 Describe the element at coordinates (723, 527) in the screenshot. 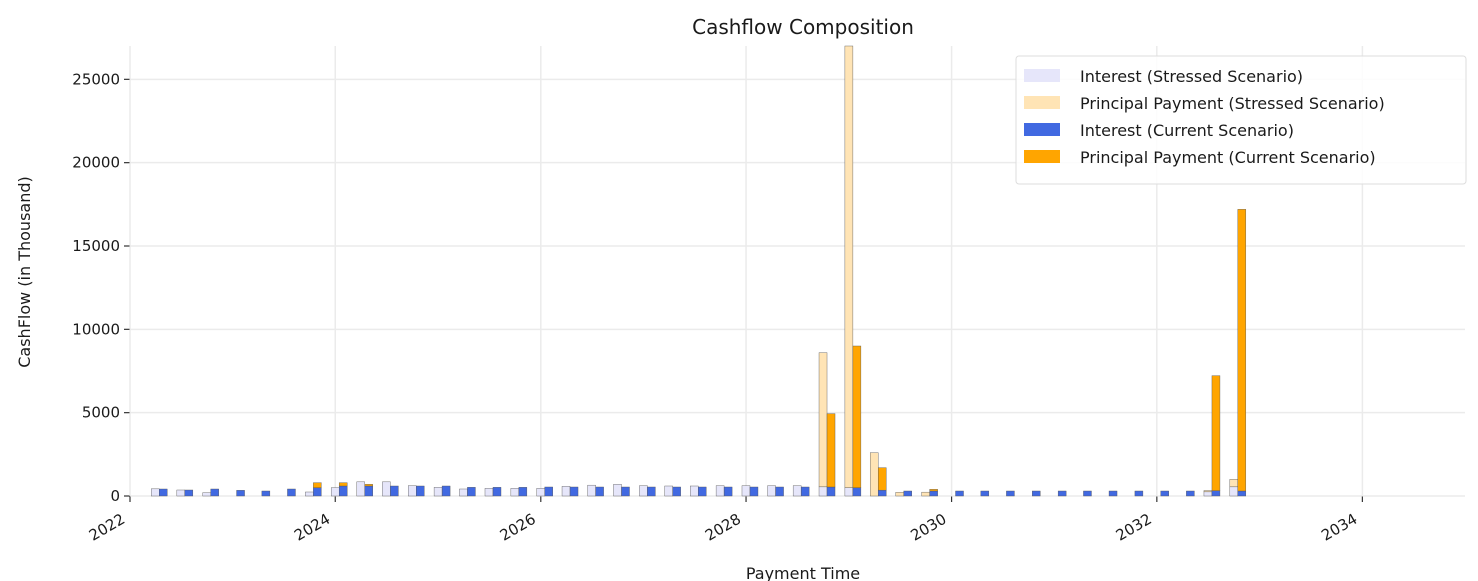

I see `x-tick-label: 2028` at that location.